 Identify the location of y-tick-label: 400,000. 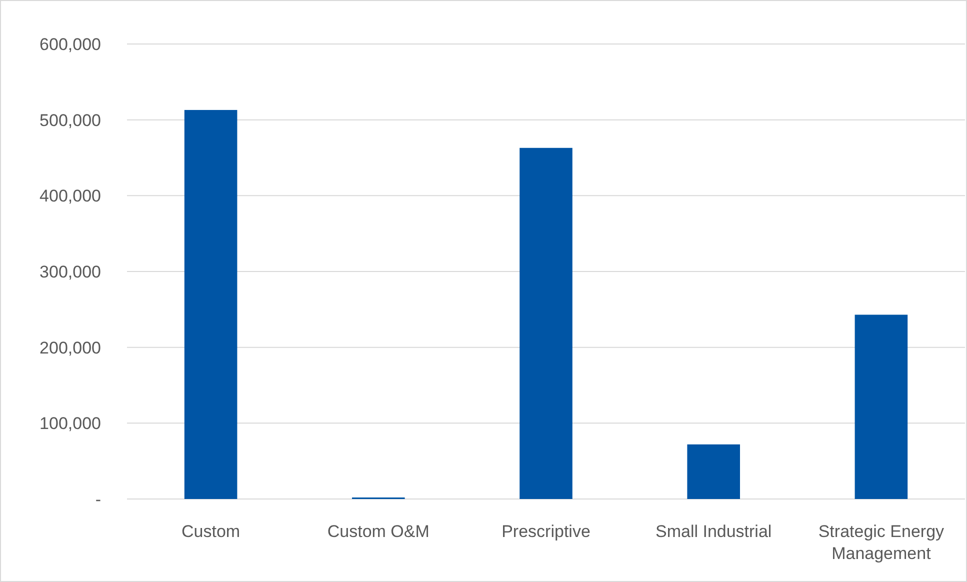
(70, 196).